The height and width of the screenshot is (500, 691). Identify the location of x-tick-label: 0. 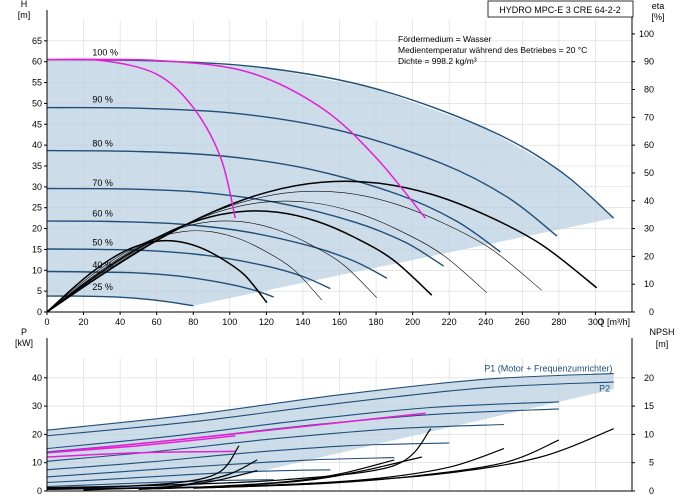
(46, 322).